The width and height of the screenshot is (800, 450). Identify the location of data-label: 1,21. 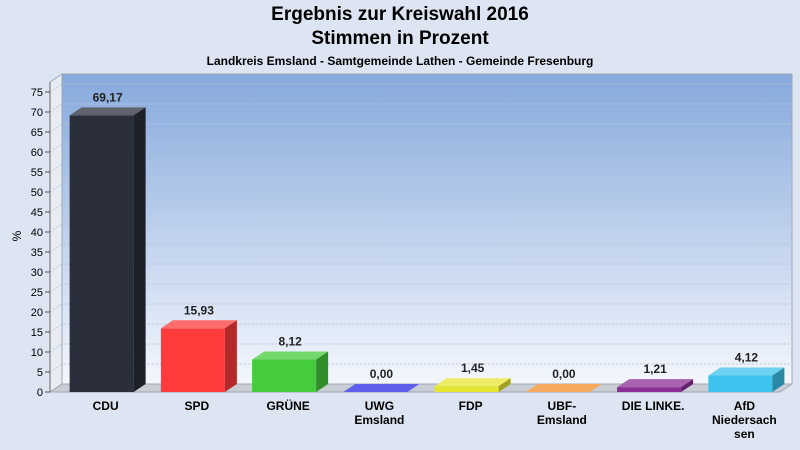
(655, 369).